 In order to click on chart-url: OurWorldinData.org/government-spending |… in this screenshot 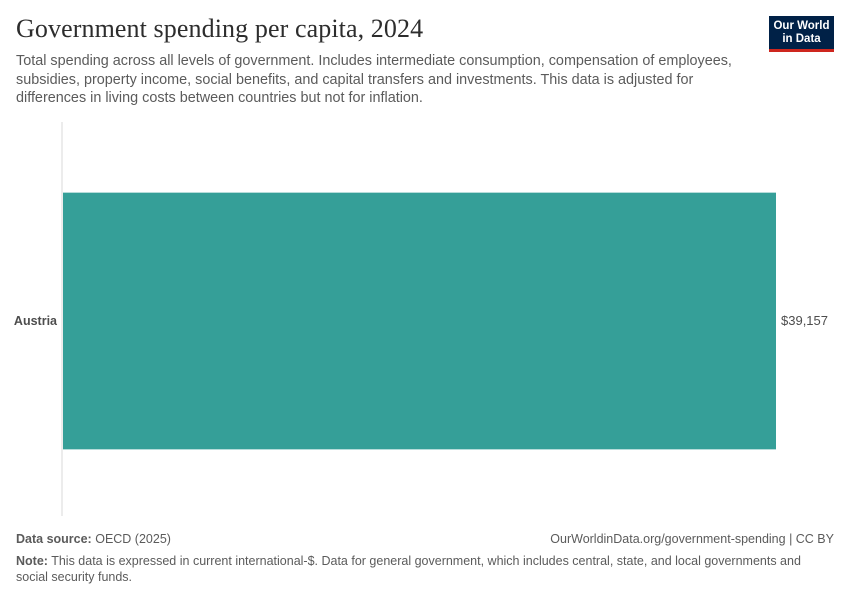, I will do `click(692, 539)`.